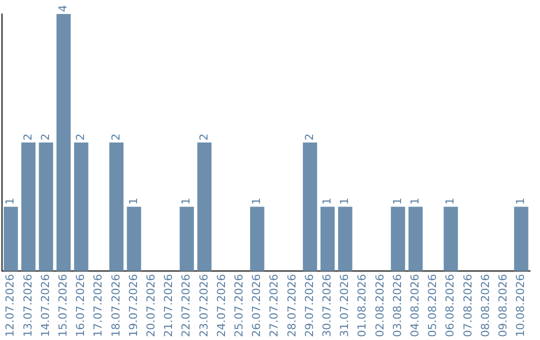  Describe the element at coordinates (485, 306) in the screenshot. I see `x-tick-label: 08.08.2026` at that location.